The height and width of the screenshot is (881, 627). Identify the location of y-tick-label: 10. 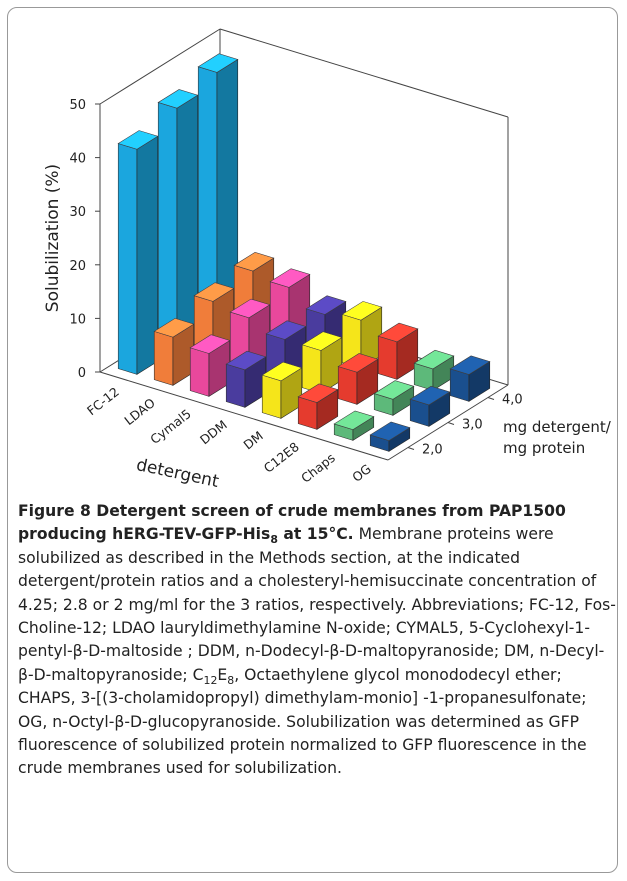
(77, 319).